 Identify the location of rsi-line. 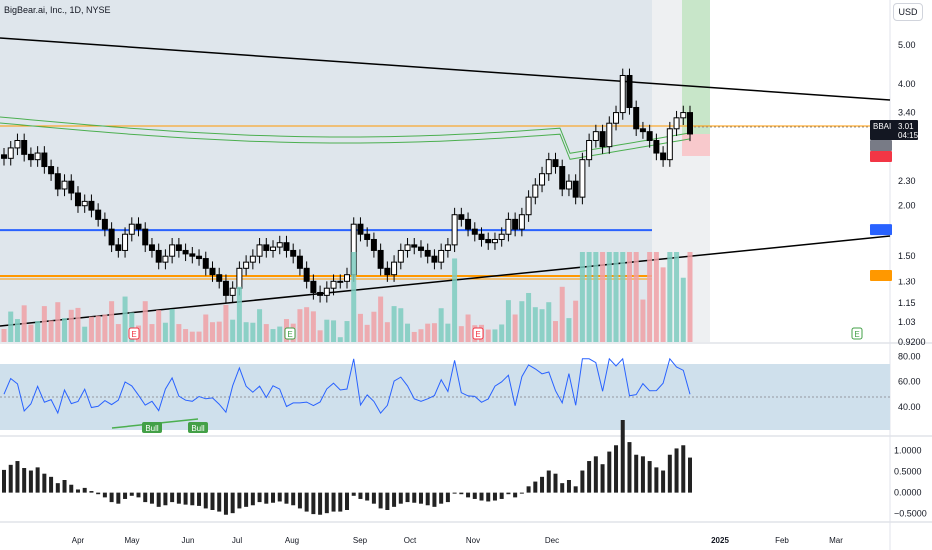
(347, 386).